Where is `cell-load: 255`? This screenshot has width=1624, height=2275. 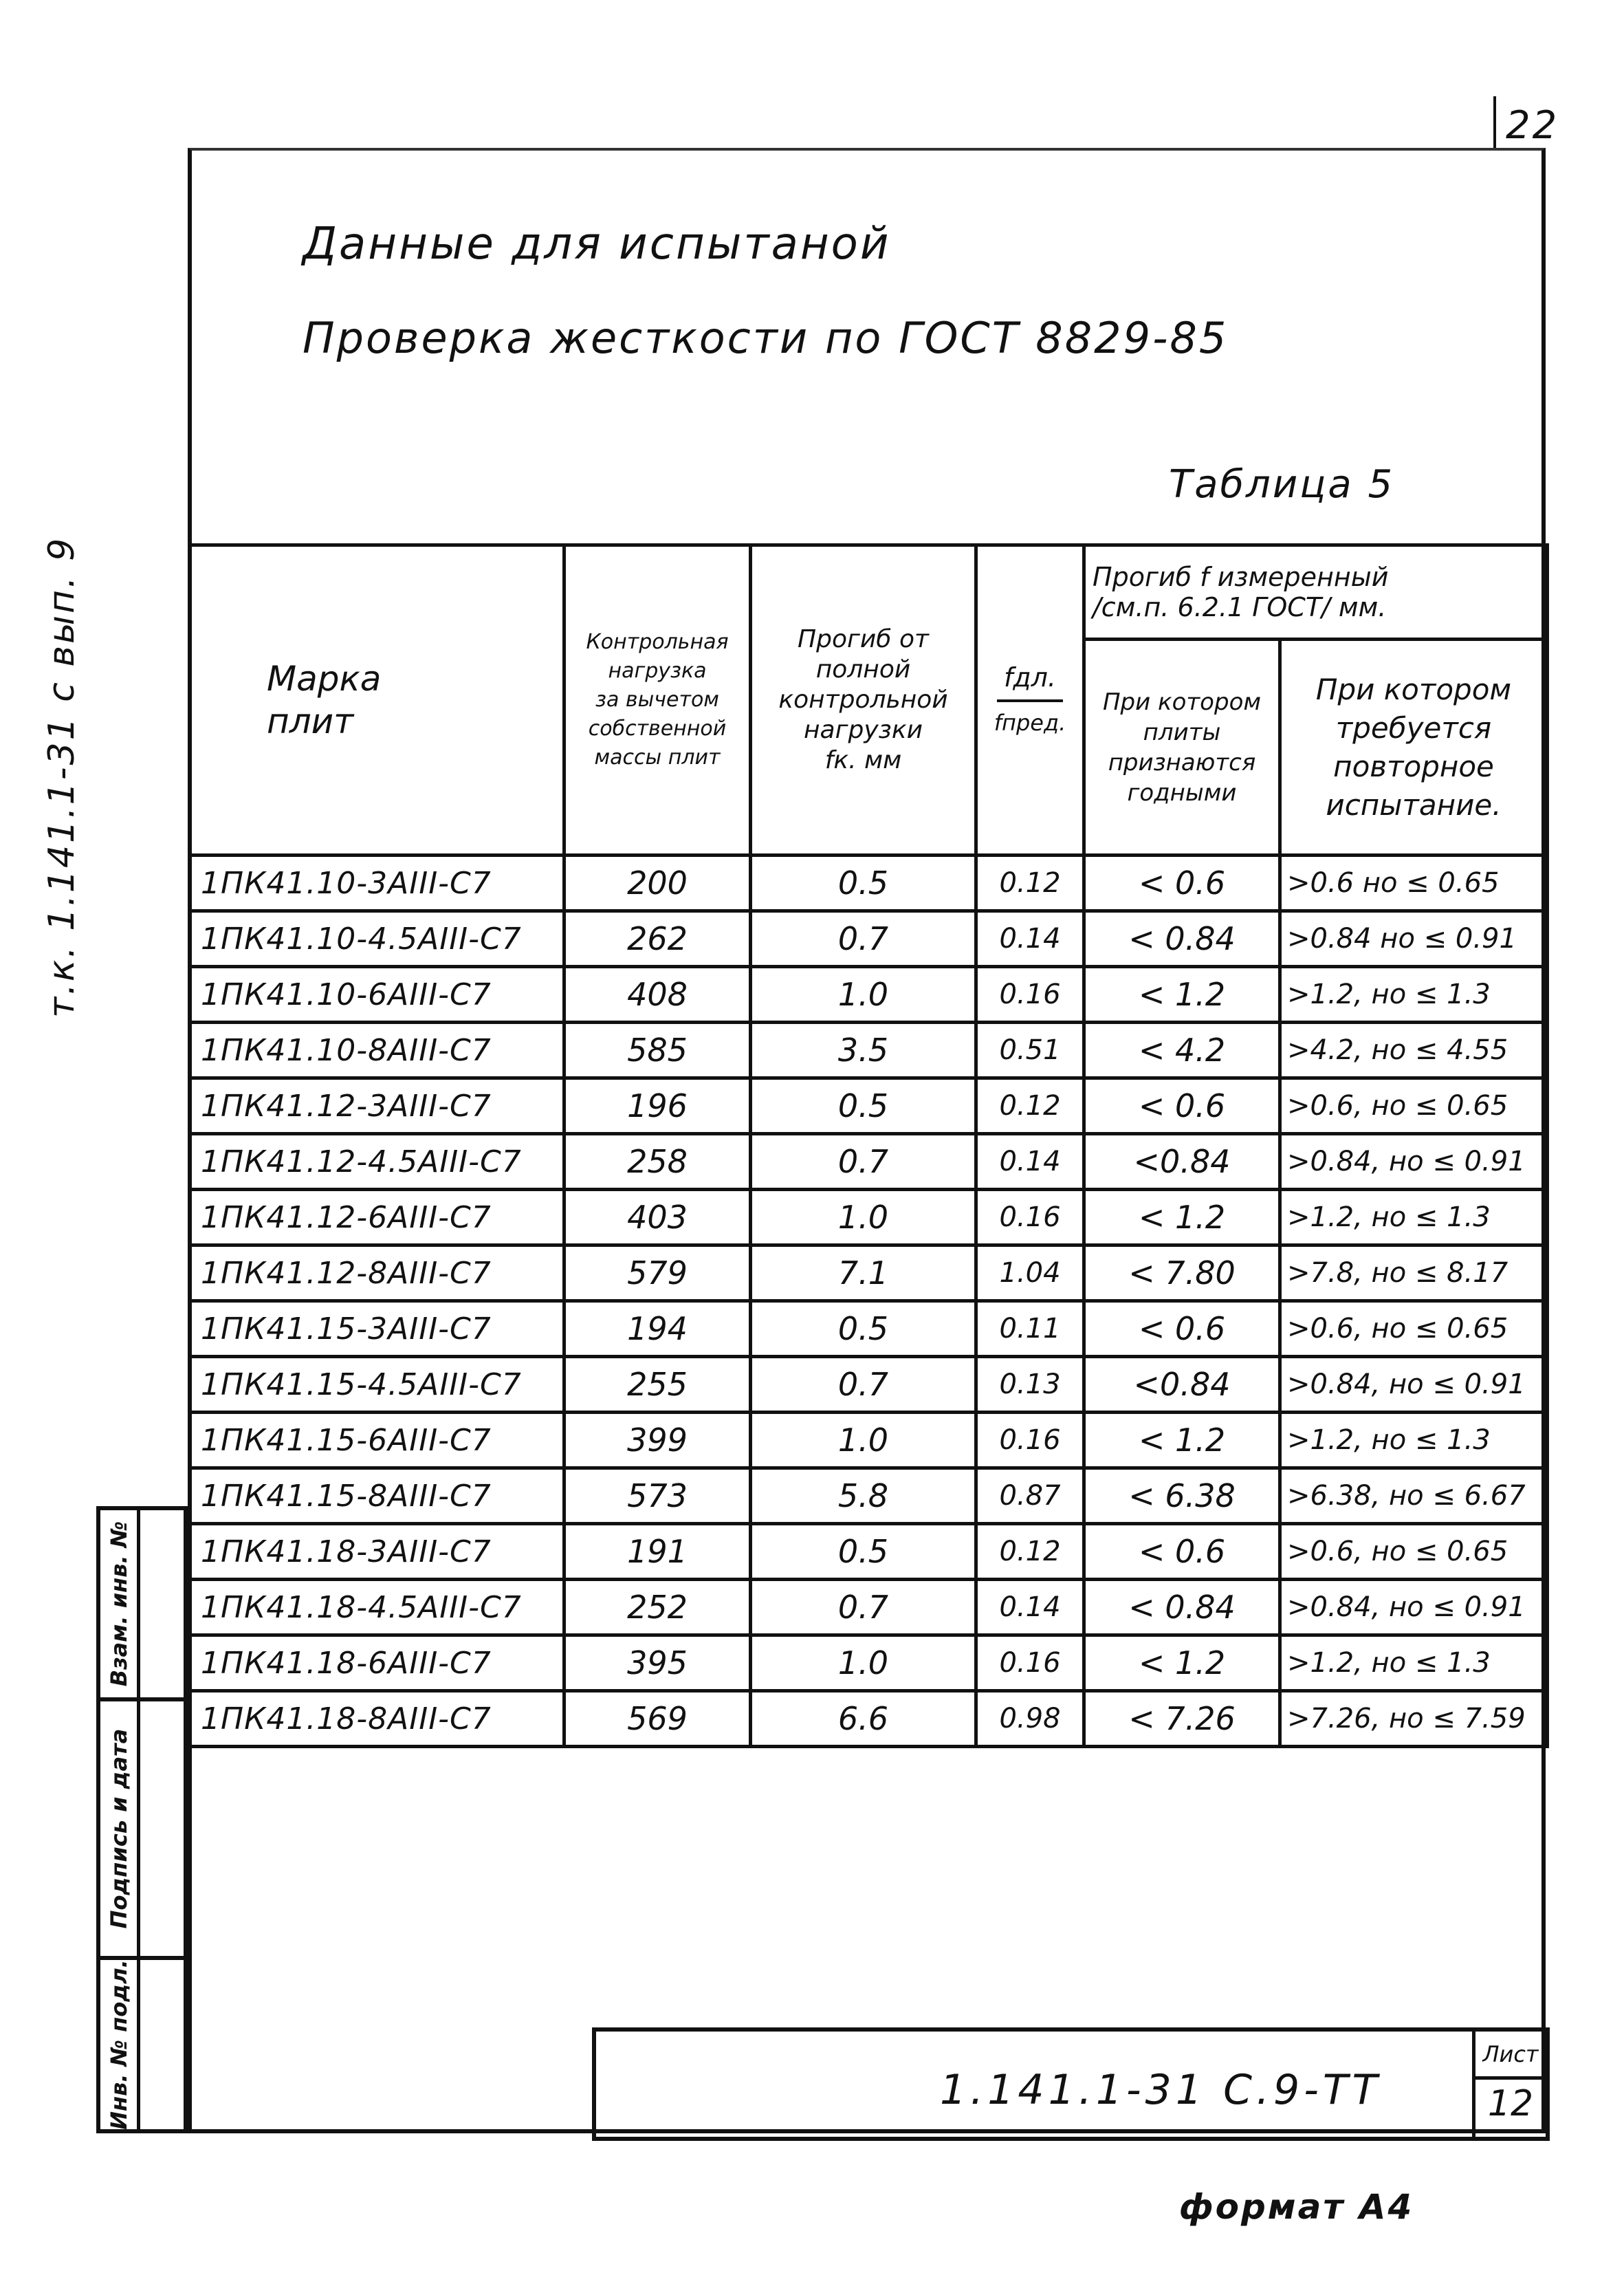
cell-load: 255 is located at coordinates (657, 1384).